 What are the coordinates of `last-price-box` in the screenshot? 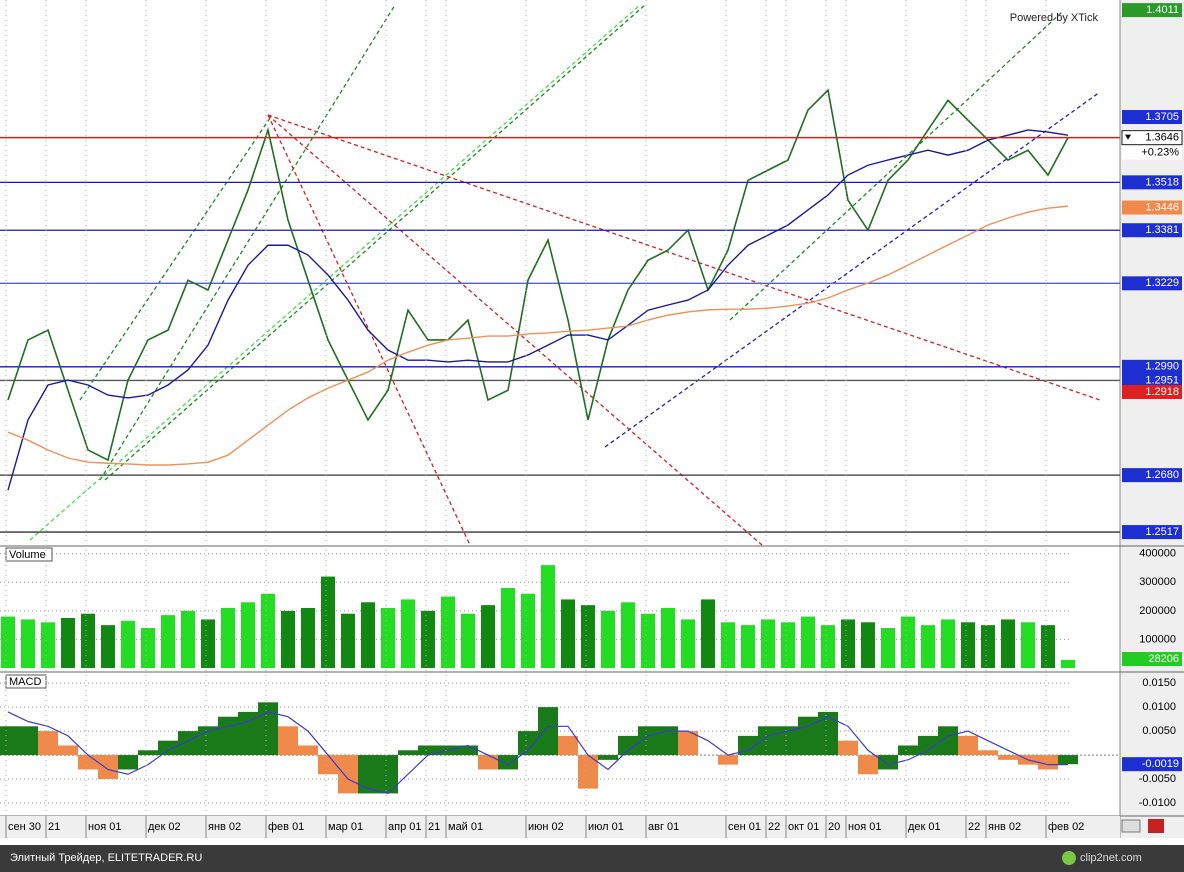 It's located at (1152, 138).